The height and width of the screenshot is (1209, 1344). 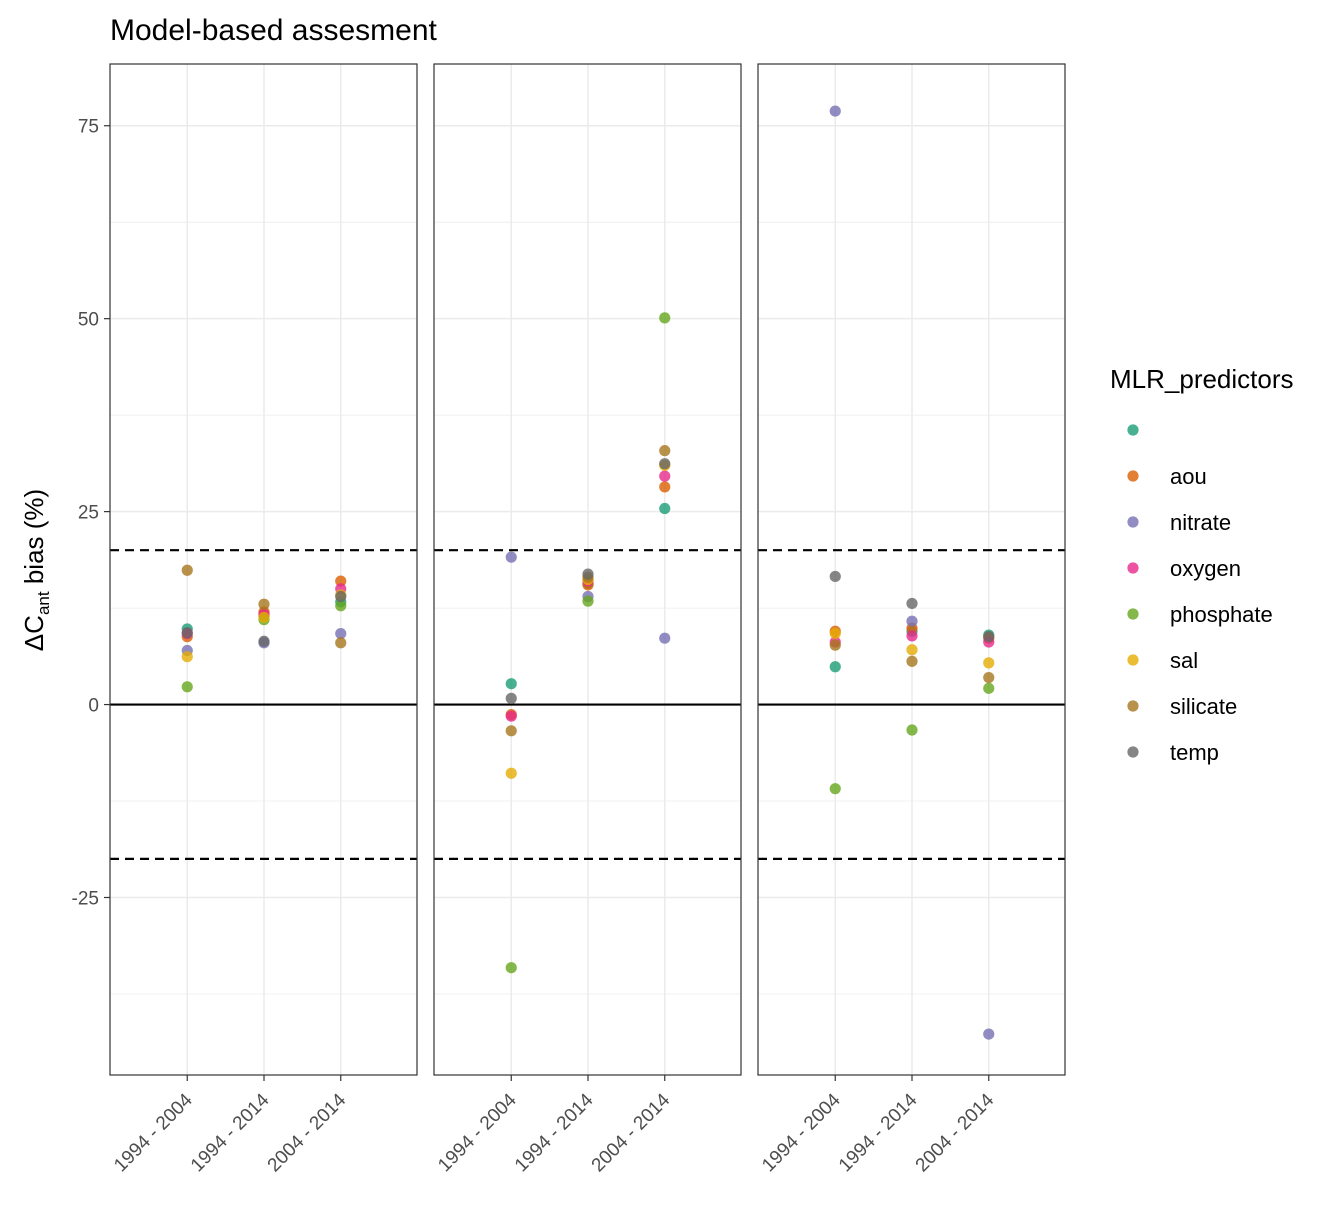 What do you see at coordinates (1194, 752) in the screenshot?
I see `legend-label: temp` at bounding box center [1194, 752].